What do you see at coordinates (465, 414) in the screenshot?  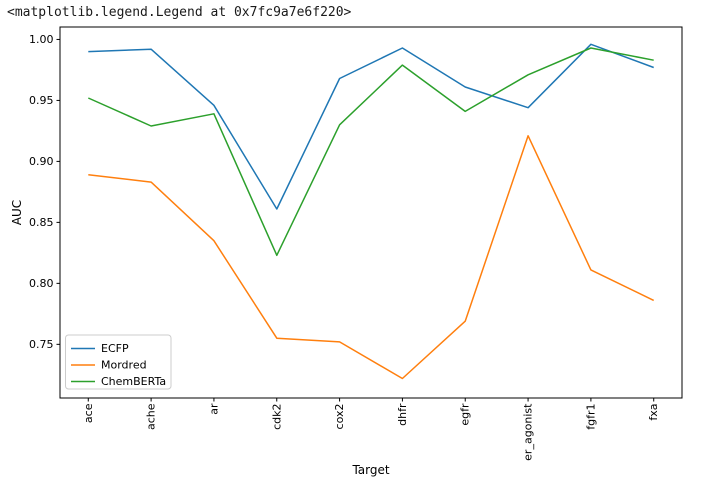 I see `x-tick-label: egfr` at bounding box center [465, 414].